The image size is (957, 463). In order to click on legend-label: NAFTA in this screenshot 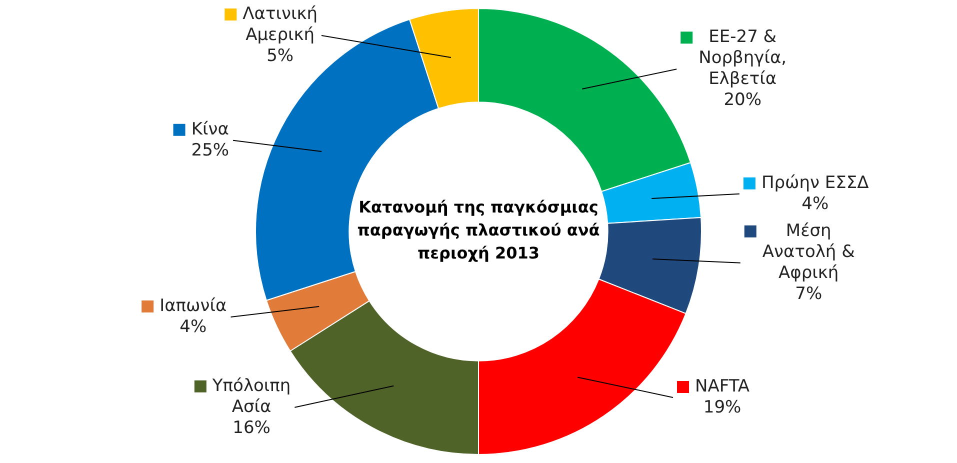, I will do `click(722, 386)`.